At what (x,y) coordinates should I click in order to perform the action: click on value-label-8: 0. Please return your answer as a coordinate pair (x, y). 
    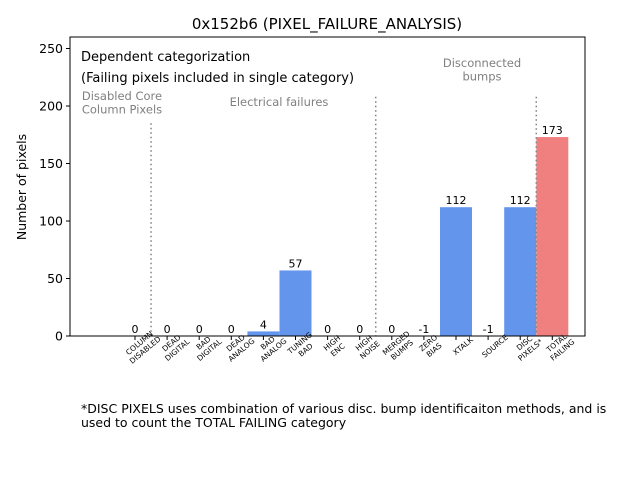
    Looking at the image, I should click on (391, 329).